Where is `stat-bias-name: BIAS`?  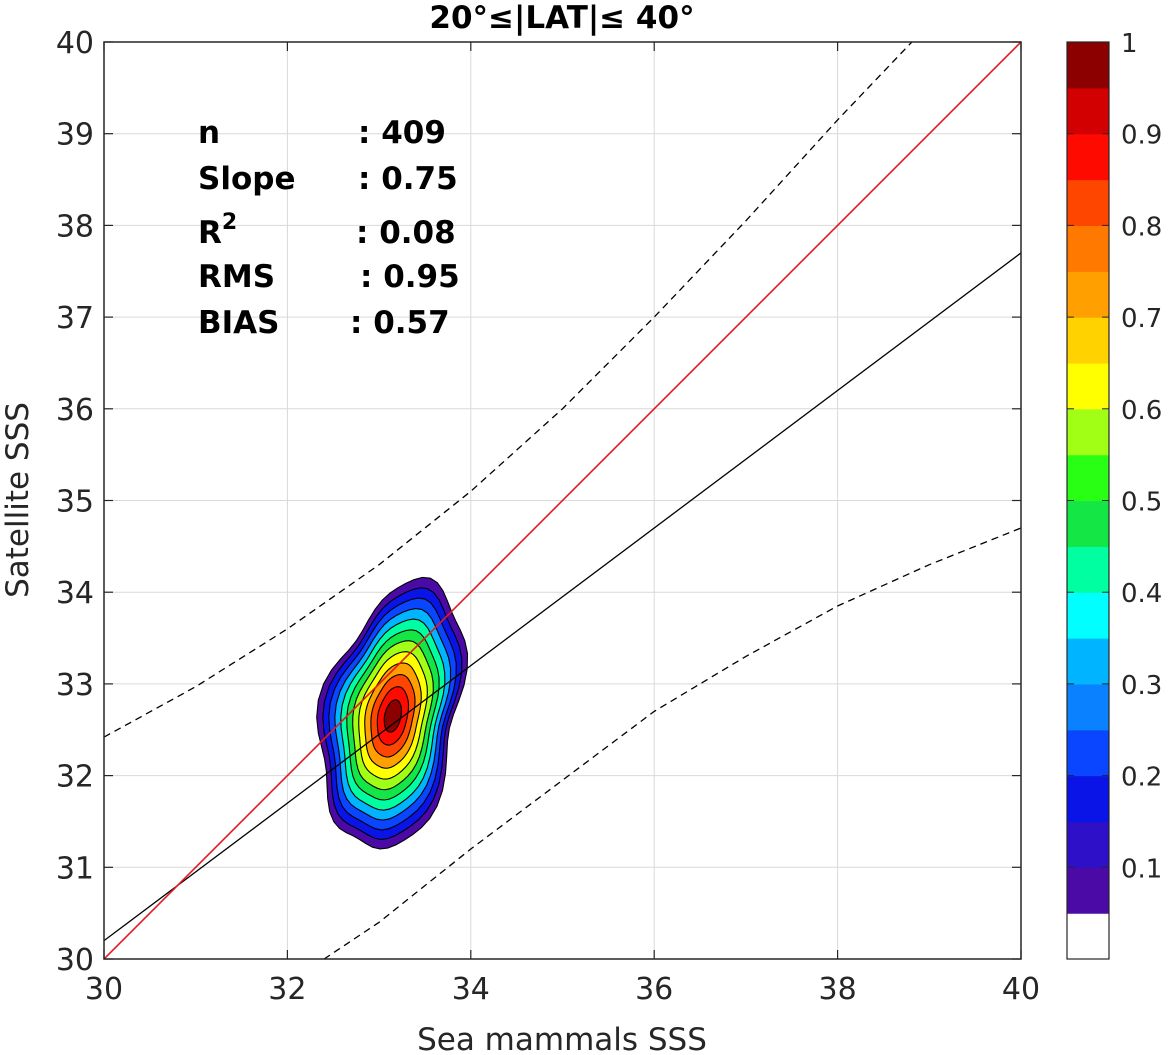 stat-bias-name: BIAS is located at coordinates (238, 323).